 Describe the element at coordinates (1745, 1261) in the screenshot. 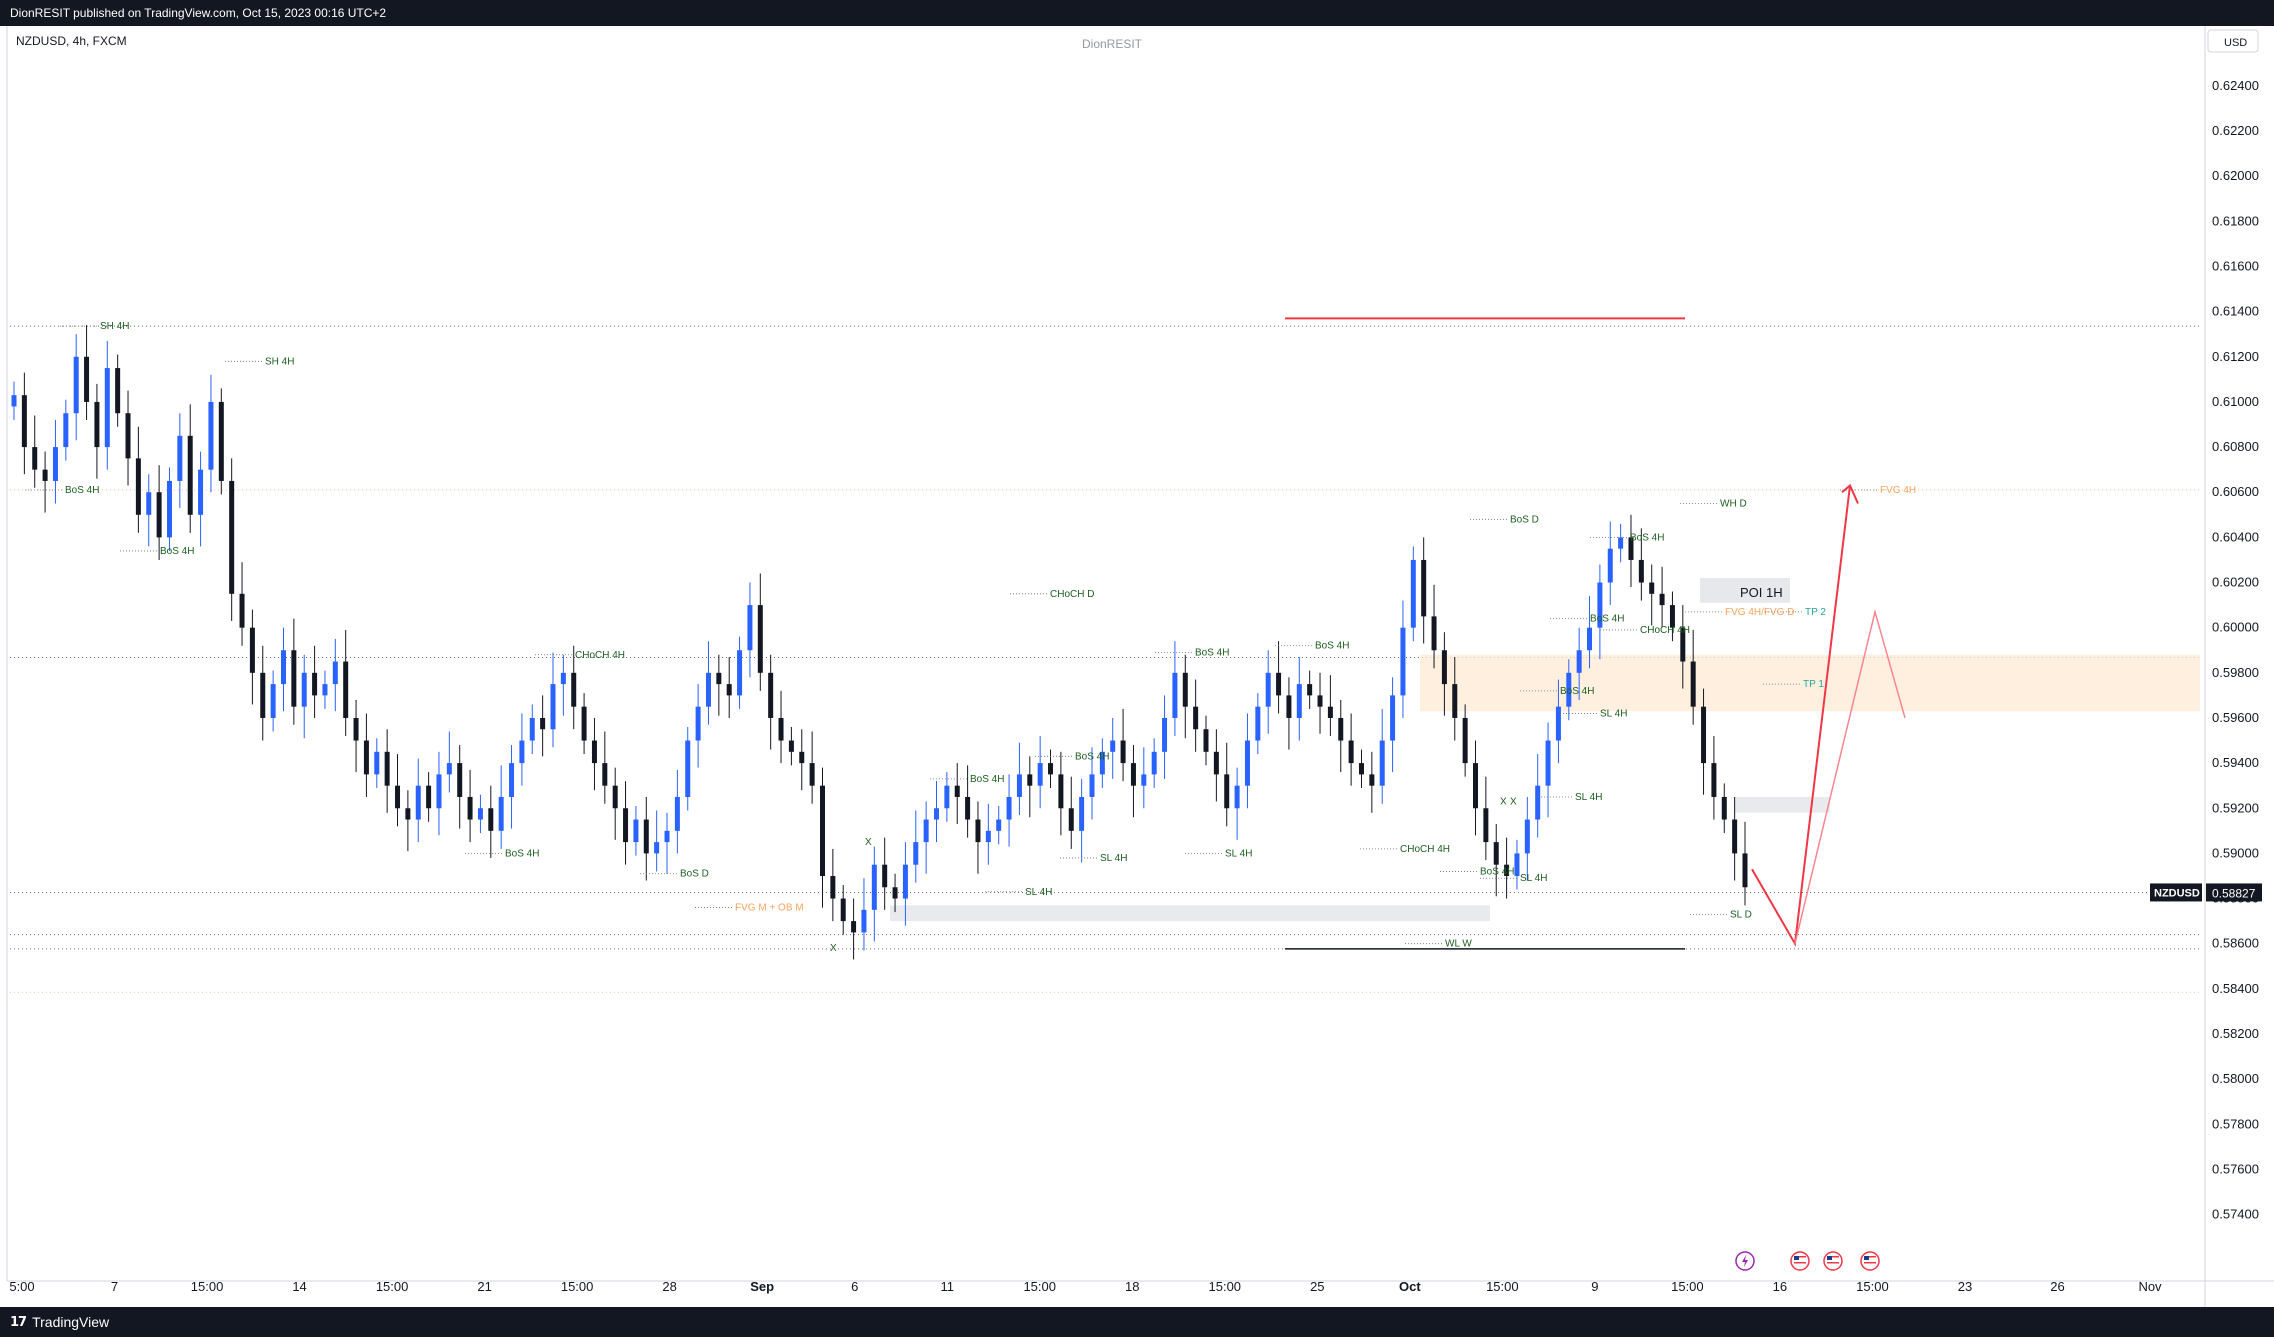

I see `flash-icon` at that location.